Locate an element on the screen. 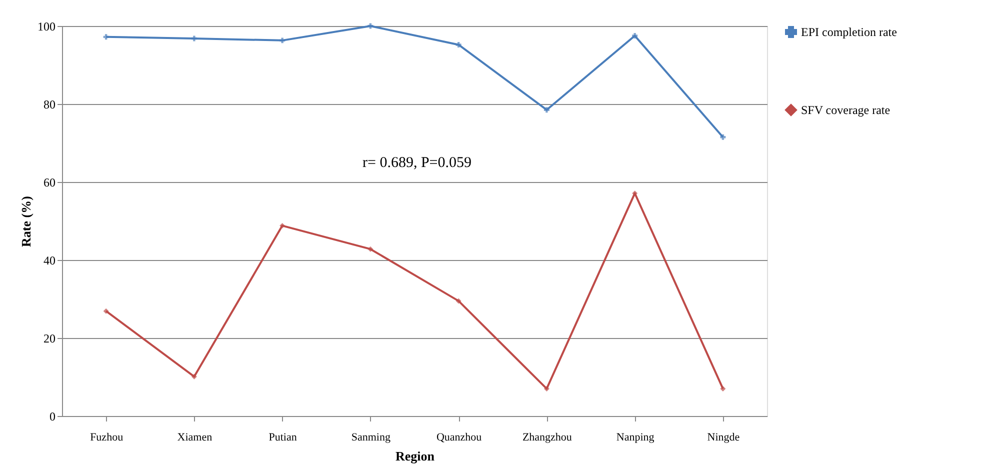 This screenshot has width=997, height=476. annotation: r= 0.689, P=0.059 is located at coordinates (417, 163).